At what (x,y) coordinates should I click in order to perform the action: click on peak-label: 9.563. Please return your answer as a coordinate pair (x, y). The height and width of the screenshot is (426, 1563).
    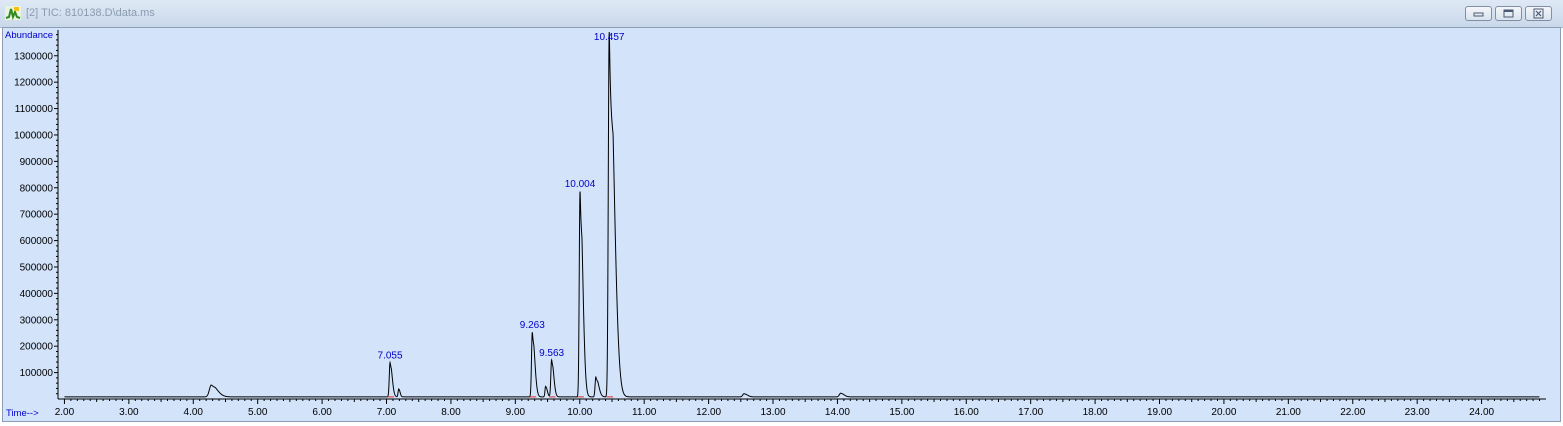
    Looking at the image, I should click on (551, 353).